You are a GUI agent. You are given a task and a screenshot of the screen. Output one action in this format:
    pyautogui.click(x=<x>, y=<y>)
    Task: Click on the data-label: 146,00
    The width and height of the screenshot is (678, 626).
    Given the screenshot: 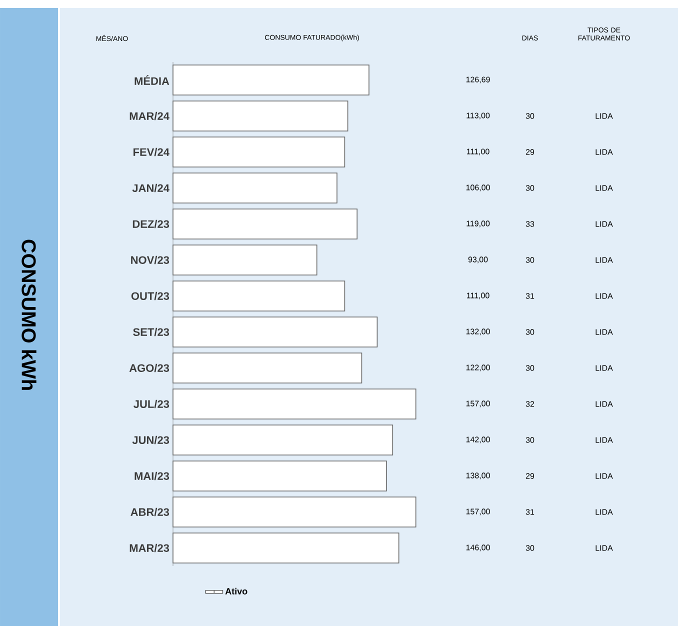 What is the action you would take?
    pyautogui.click(x=478, y=548)
    